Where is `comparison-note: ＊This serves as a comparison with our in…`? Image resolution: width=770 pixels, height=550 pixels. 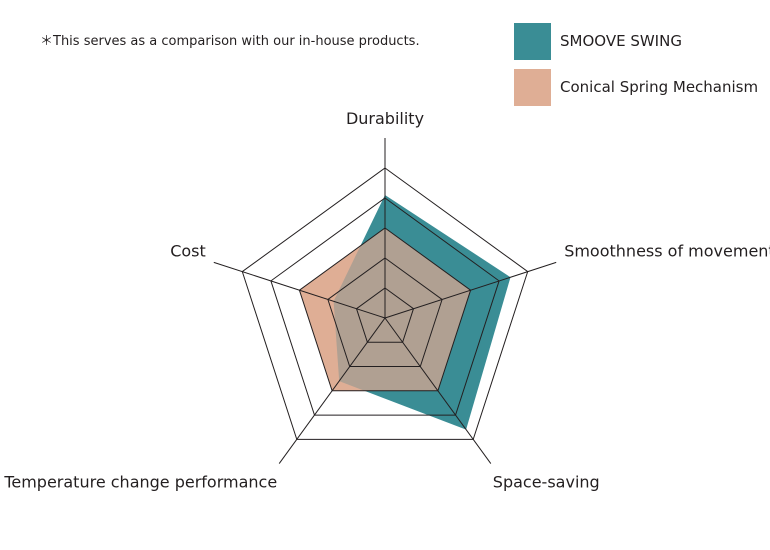 comparison-note: ＊This serves as a comparison with our in… is located at coordinates (230, 41).